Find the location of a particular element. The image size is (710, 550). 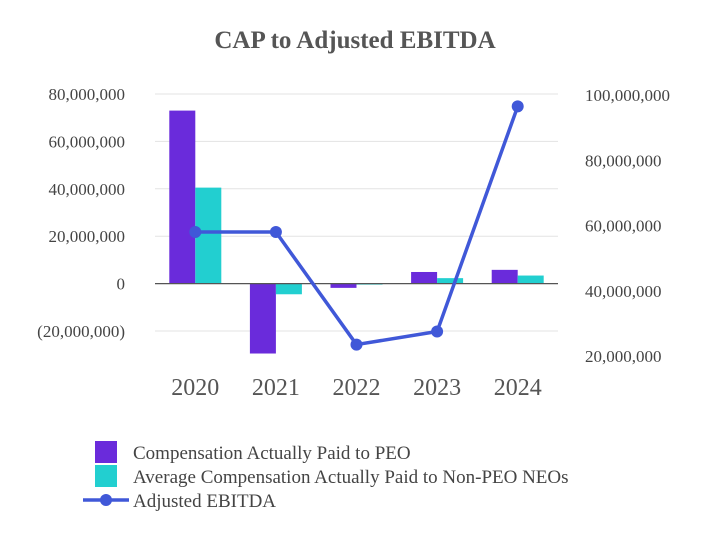

left-tick-label: 0 is located at coordinates (121, 284).